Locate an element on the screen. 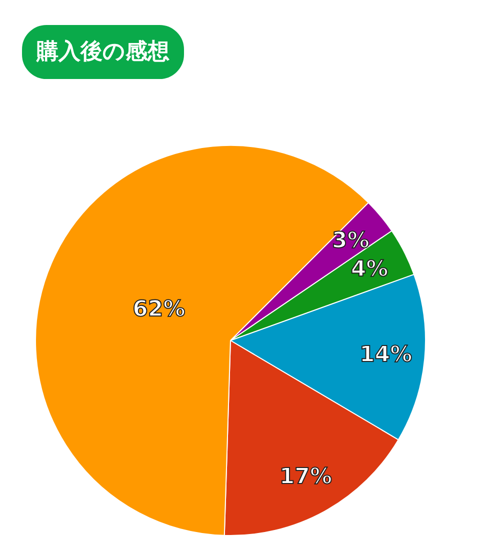 The height and width of the screenshot is (544, 480). data-label: 3% is located at coordinates (351, 241).